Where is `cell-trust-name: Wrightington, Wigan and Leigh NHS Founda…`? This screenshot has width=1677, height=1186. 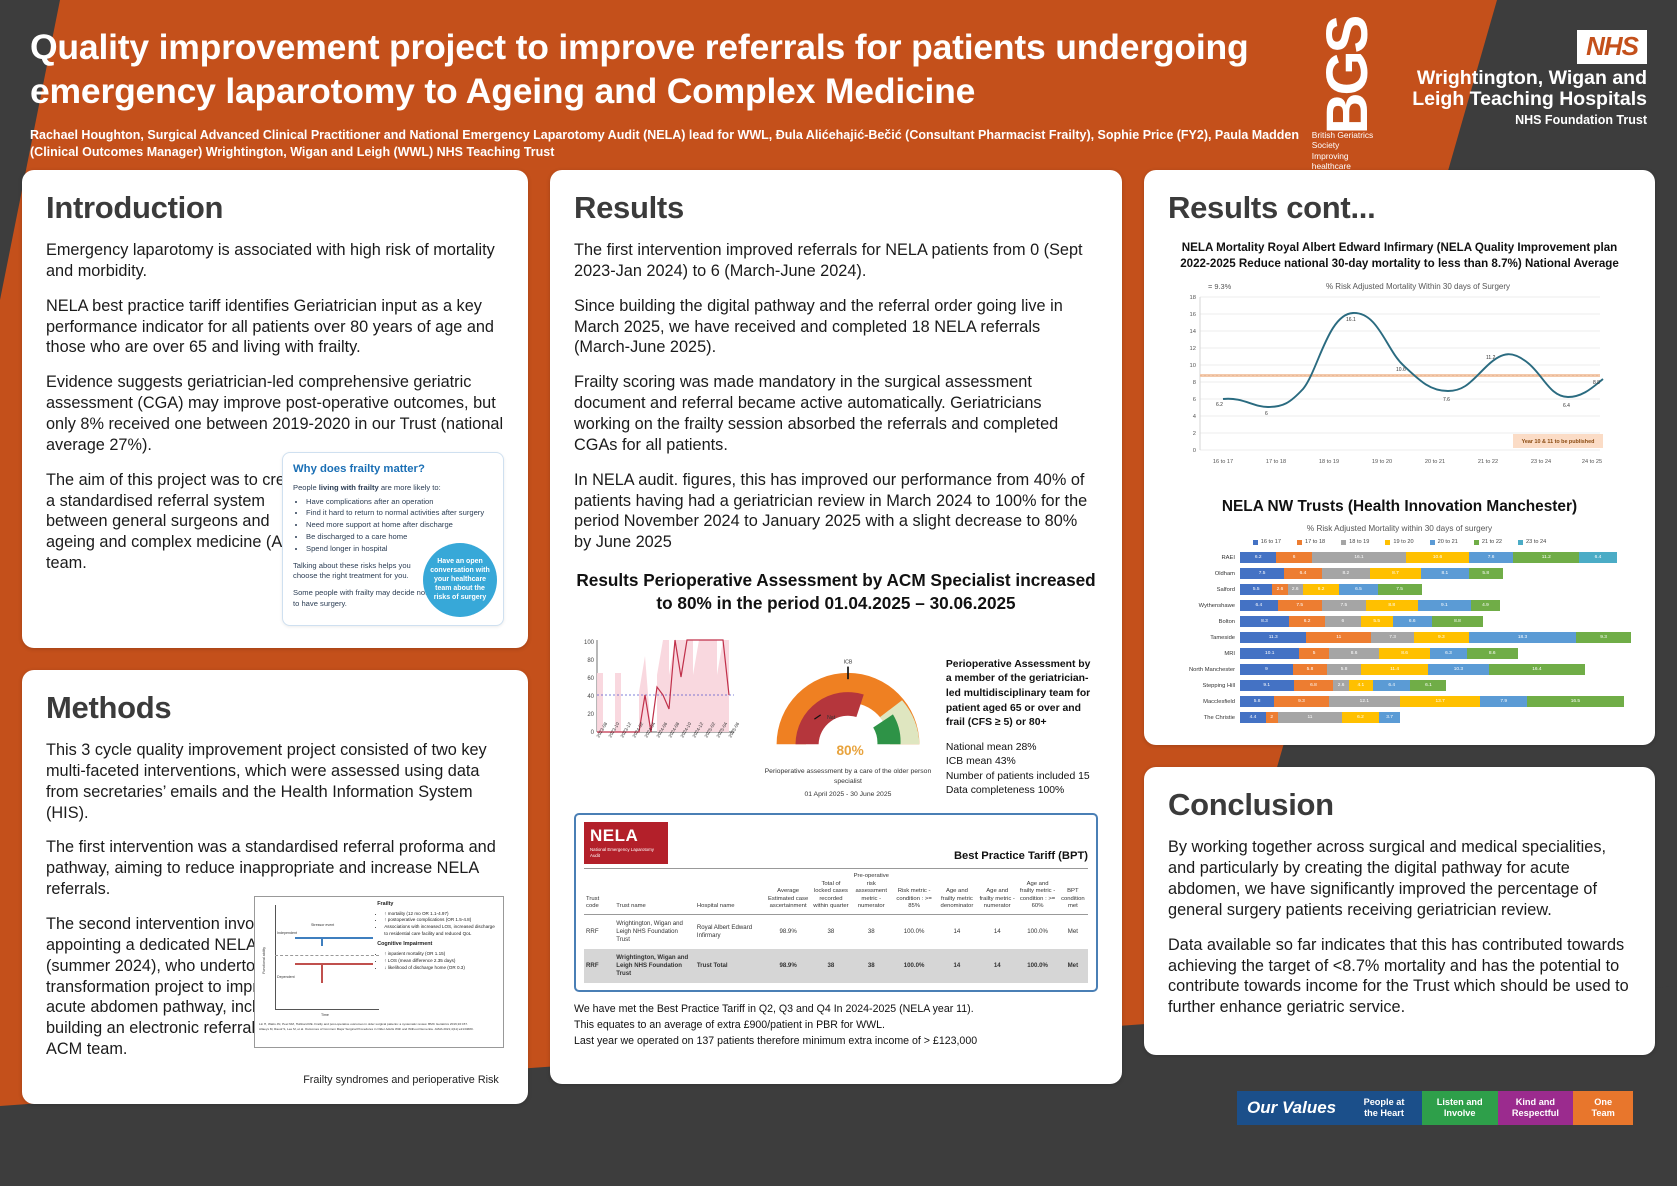 cell-trust-name: Wrightington, Wigan and Leigh NHS Founda… is located at coordinates (652, 965).